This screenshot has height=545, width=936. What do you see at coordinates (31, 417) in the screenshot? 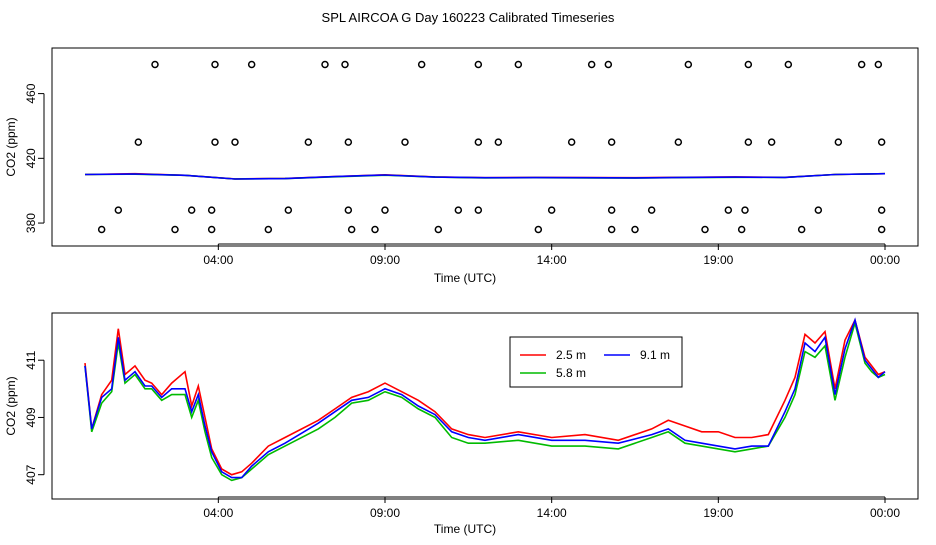
I see `y-tick-label: 409` at bounding box center [31, 417].